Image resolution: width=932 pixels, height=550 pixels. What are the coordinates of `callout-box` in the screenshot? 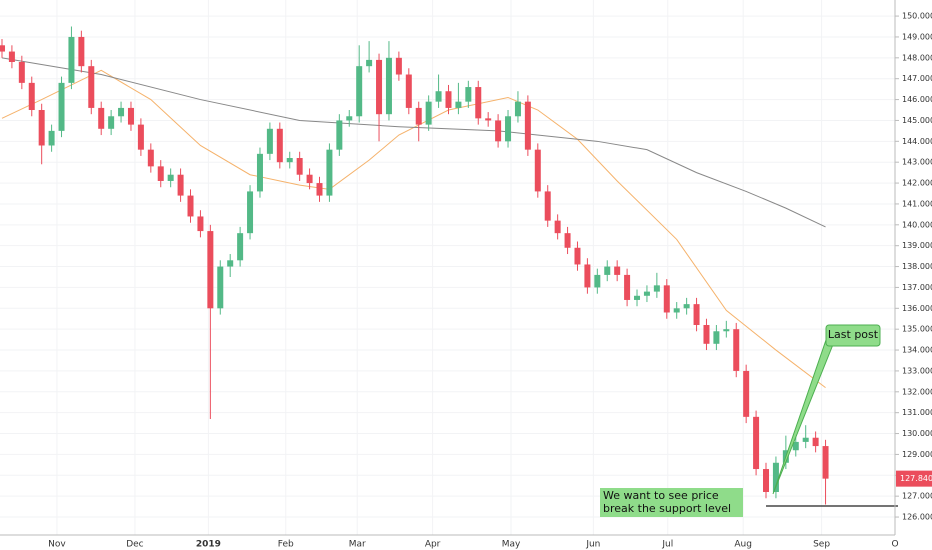 It's located at (853, 335).